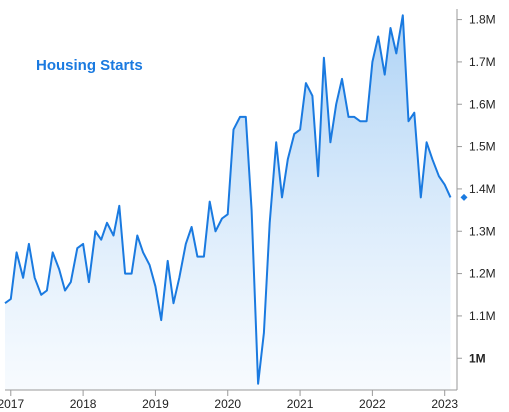 This screenshot has height=412, width=509. Describe the element at coordinates (482, 20) in the screenshot. I see `y-tick-label: 1.8M` at that location.